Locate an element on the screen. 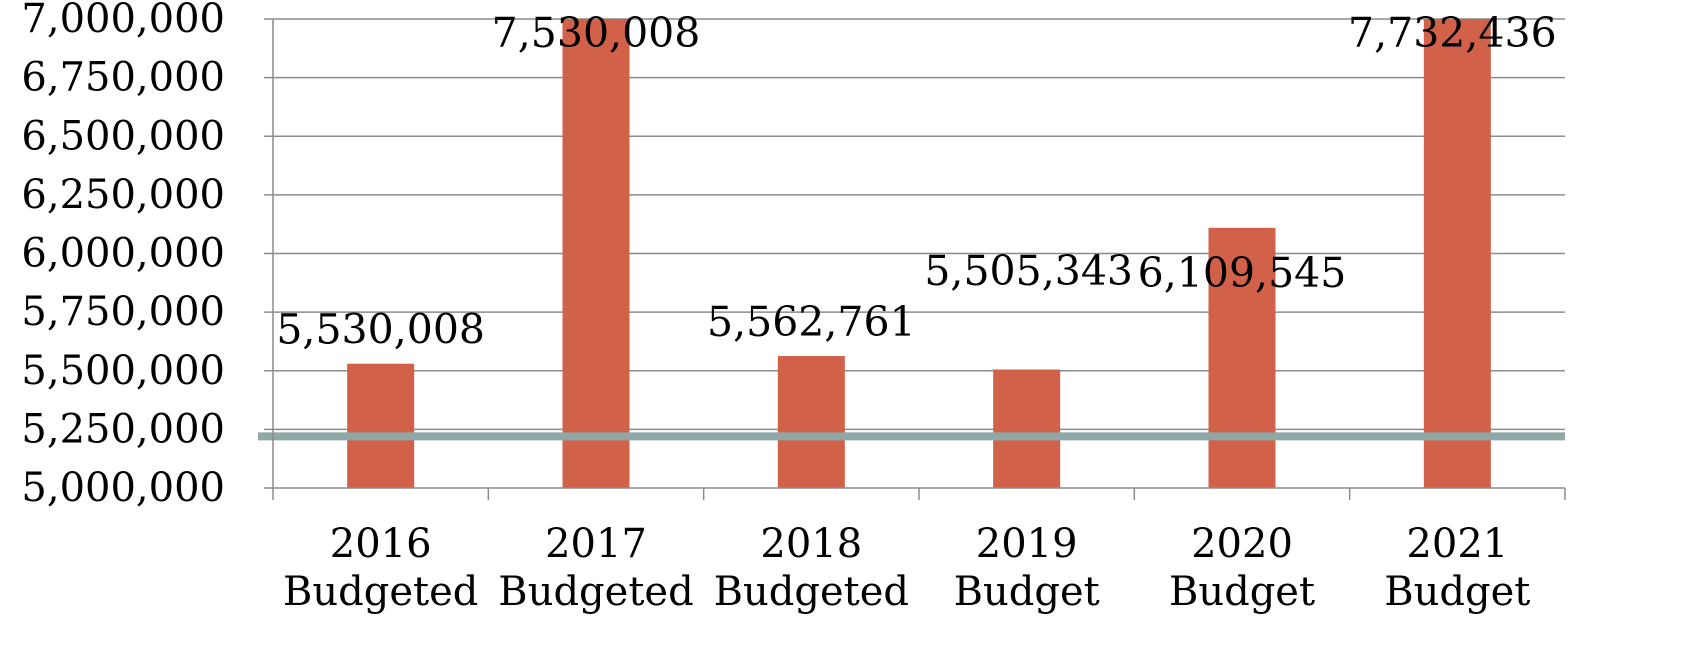 This screenshot has width=1690, height=666. data-label: 5,530,008 is located at coordinates (380, 330).